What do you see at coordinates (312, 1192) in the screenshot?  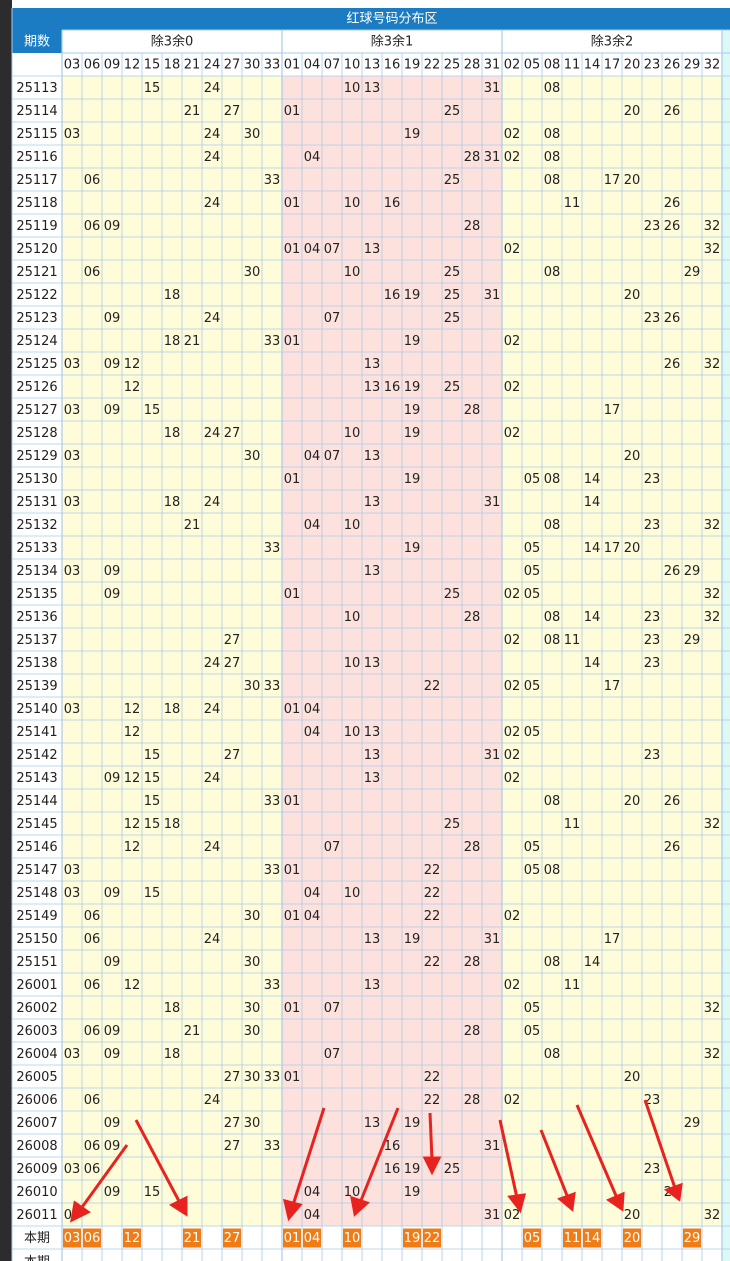 I see `ball-number: 04` at bounding box center [312, 1192].